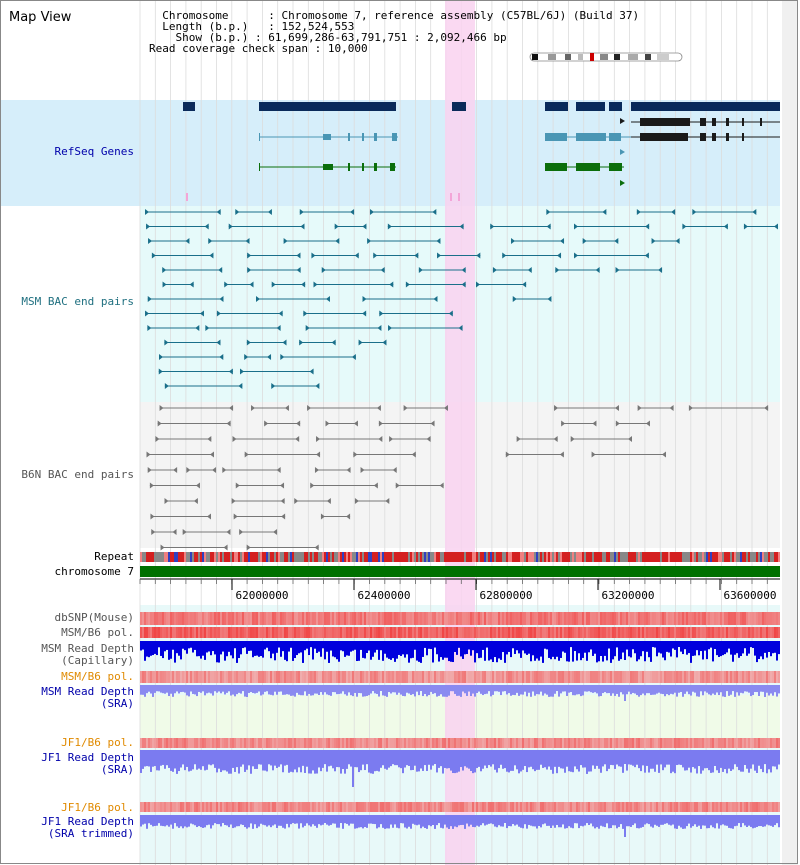 The width and height of the screenshot is (800, 865). Describe the element at coordinates (392, 167) in the screenshot. I see `exon` at that location.